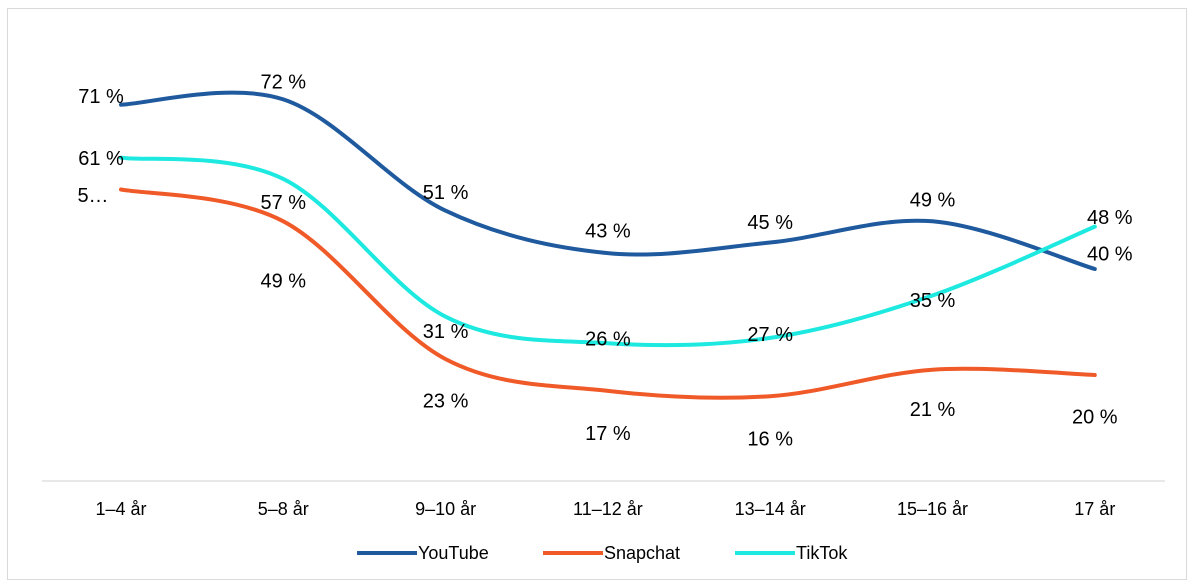 The height and width of the screenshot is (585, 1194). Describe the element at coordinates (770, 223) in the screenshot. I see `youtube-data-label: 45 %` at that location.